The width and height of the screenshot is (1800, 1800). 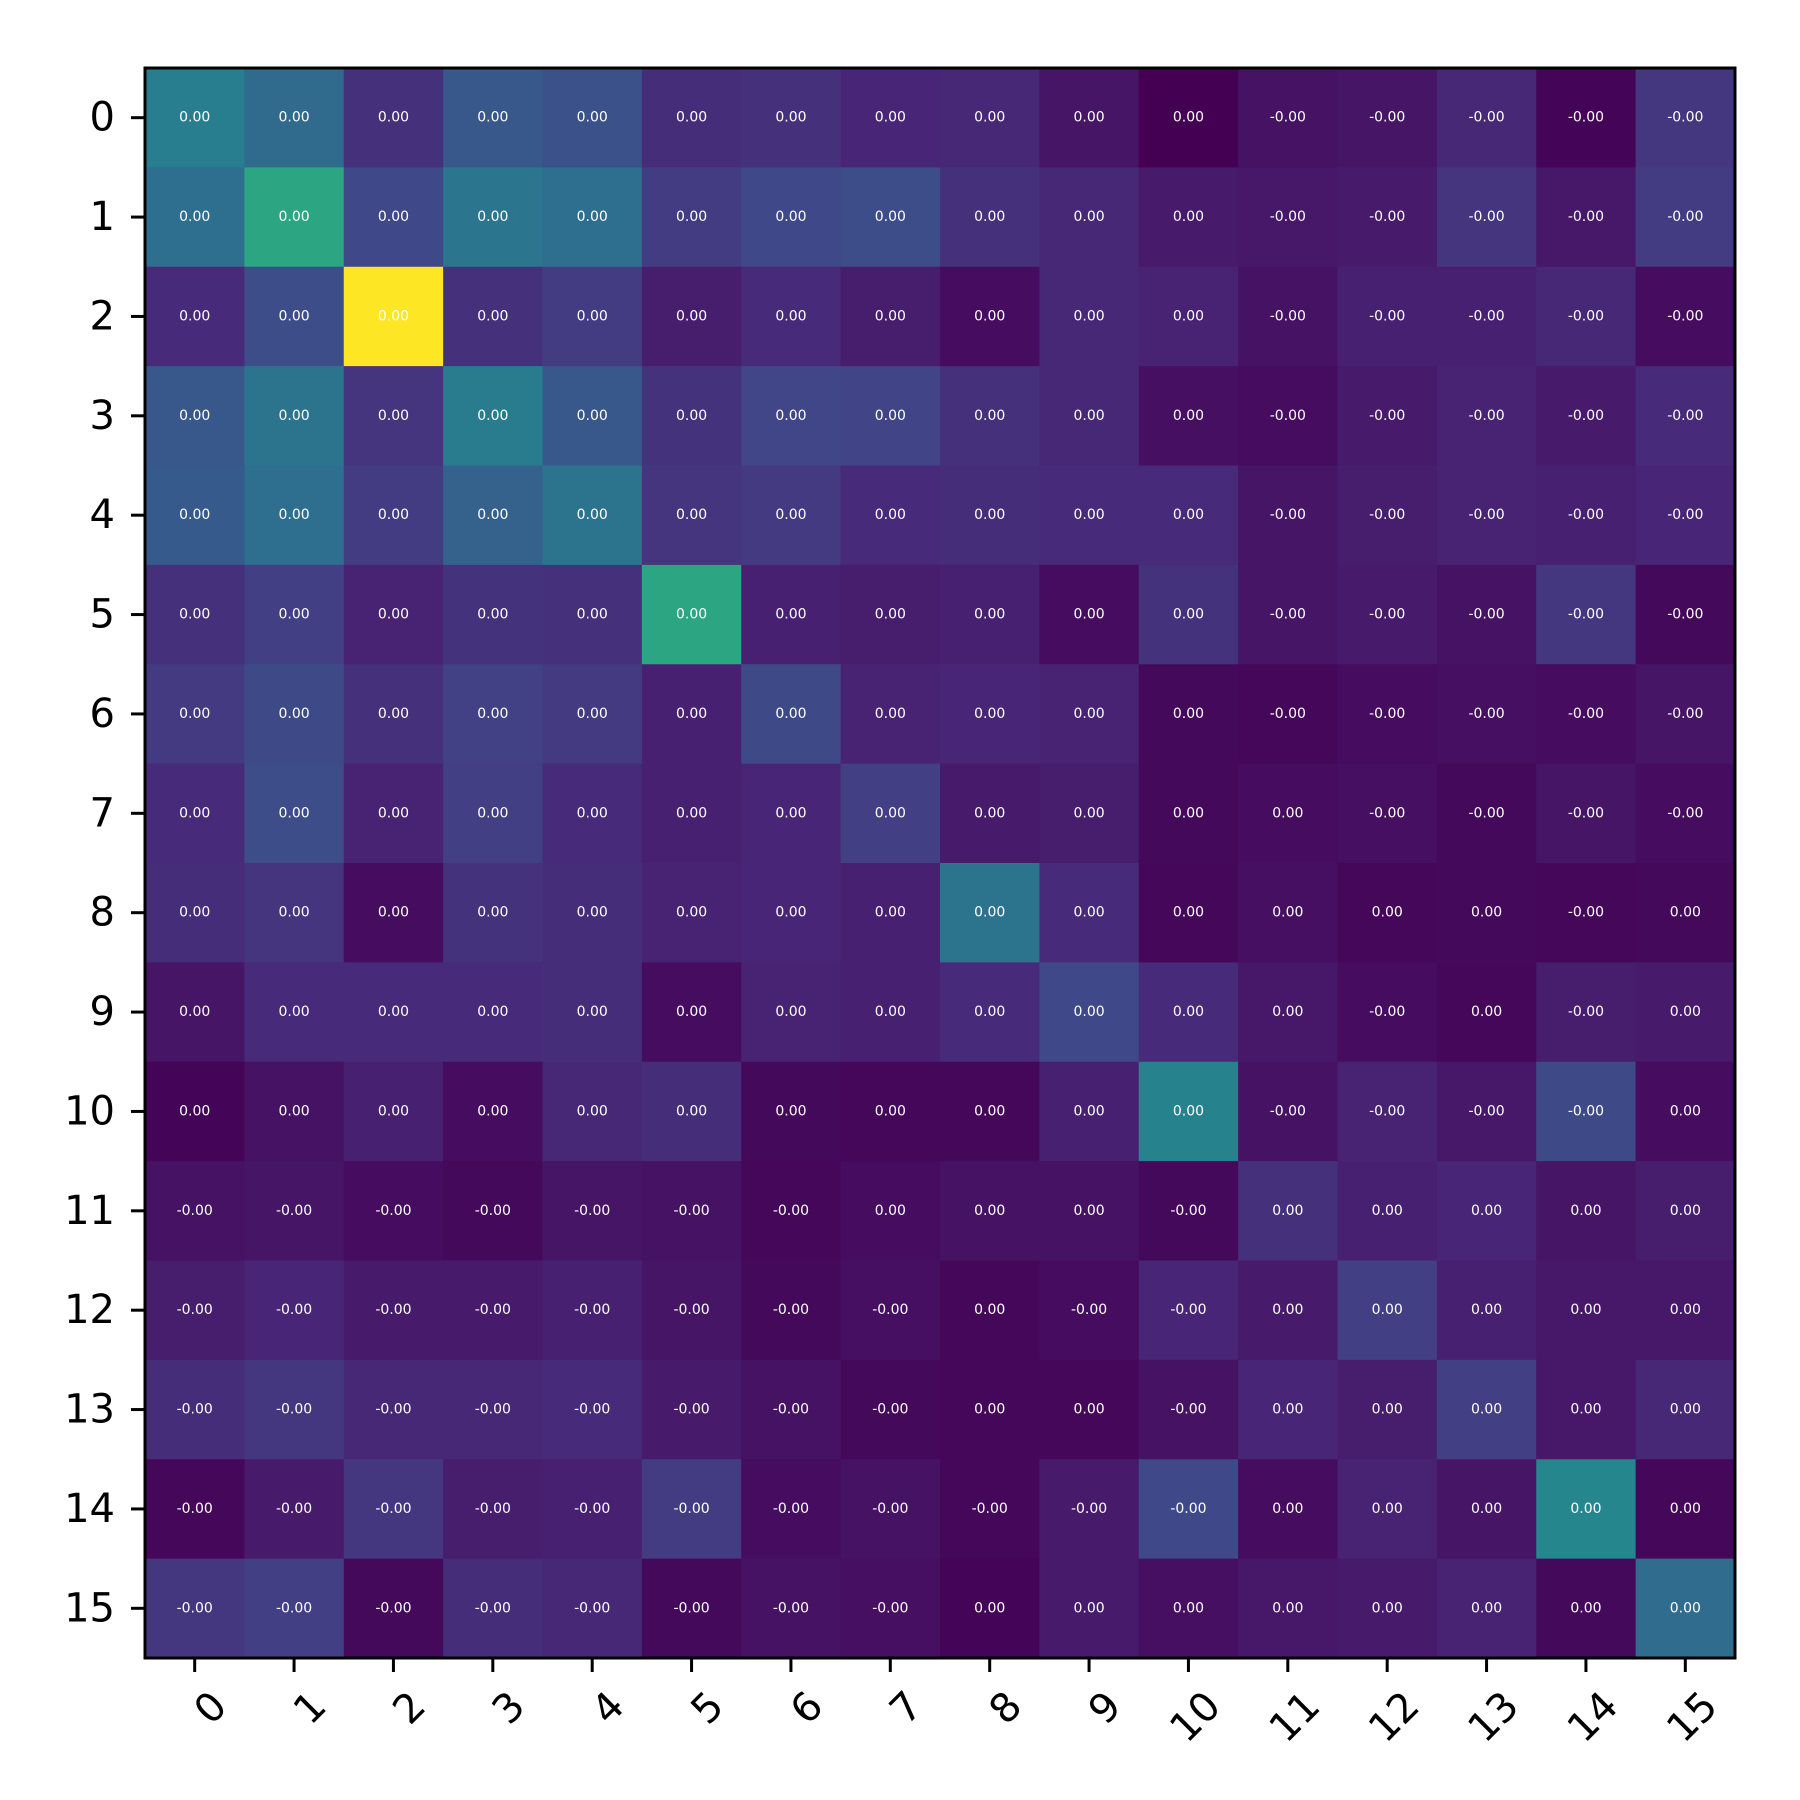 What do you see at coordinates (393, 1012) in the screenshot?
I see `heatmap-cell-r9-c2` at bounding box center [393, 1012].